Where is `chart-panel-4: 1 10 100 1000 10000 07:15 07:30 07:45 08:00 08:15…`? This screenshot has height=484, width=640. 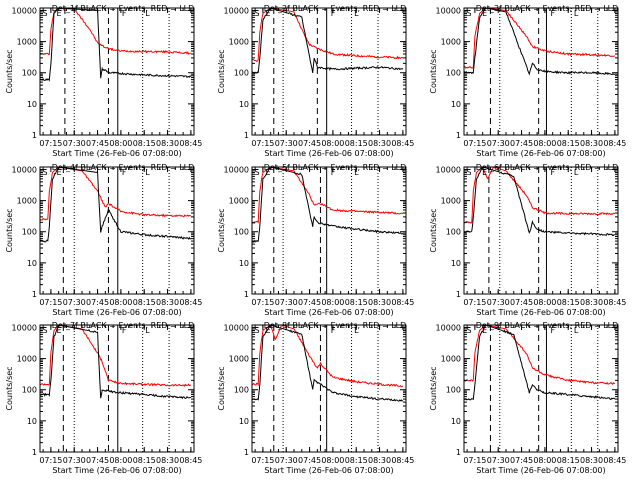 chart-panel-4: 1 10 100 1000 10000 07:15 07:30 07:45 08:00 08:15… is located at coordinates (103, 240).